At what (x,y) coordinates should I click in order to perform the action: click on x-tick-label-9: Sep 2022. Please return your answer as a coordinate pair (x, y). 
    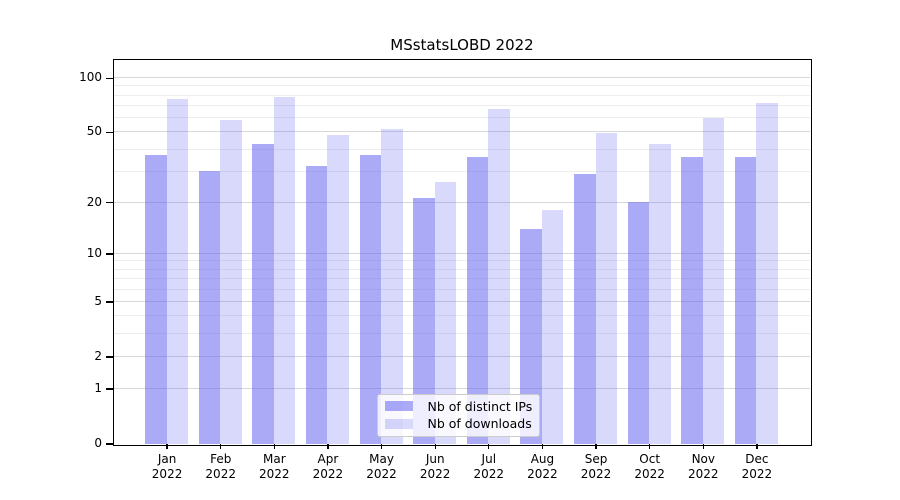
    Looking at the image, I should click on (596, 466).